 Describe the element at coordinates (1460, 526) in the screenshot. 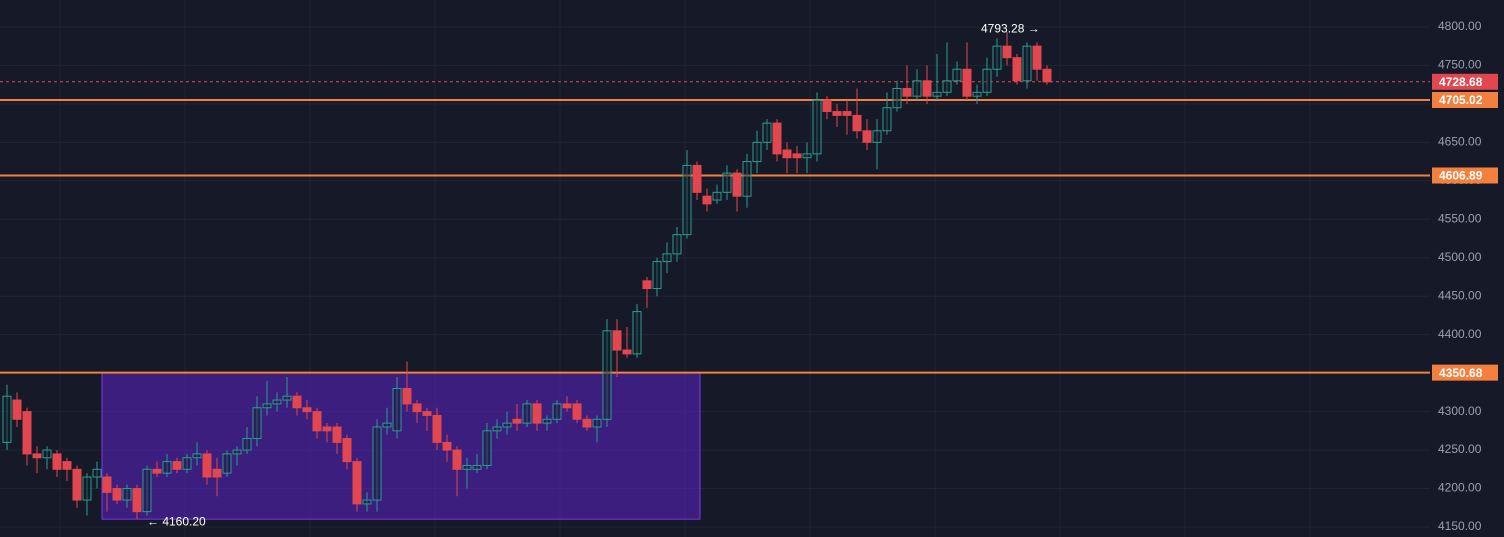

I see `y-tick-label: 4150.00` at that location.